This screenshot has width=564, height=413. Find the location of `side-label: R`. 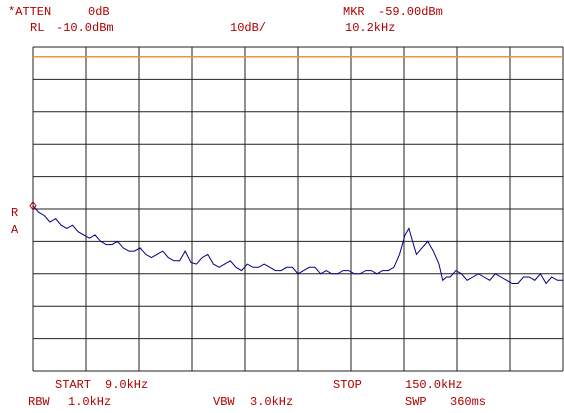

side-label: R is located at coordinates (14, 213).